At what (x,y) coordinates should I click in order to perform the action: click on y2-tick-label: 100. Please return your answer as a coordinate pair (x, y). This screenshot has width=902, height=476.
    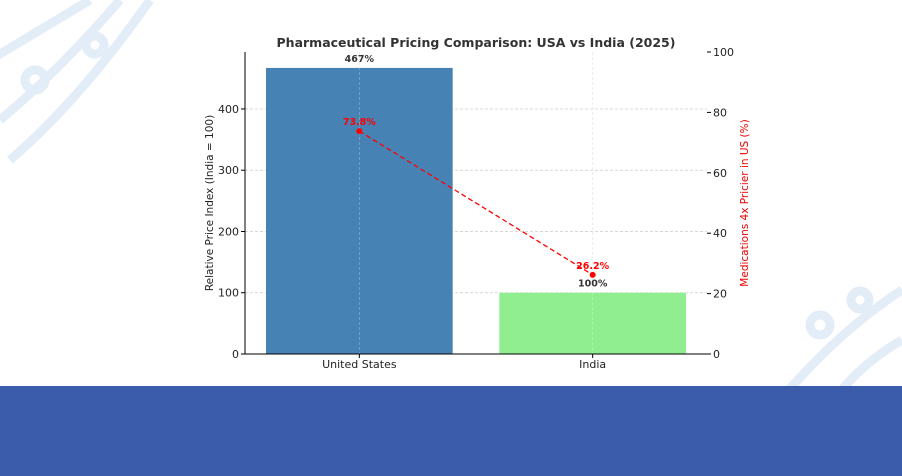
    Looking at the image, I should click on (723, 52).